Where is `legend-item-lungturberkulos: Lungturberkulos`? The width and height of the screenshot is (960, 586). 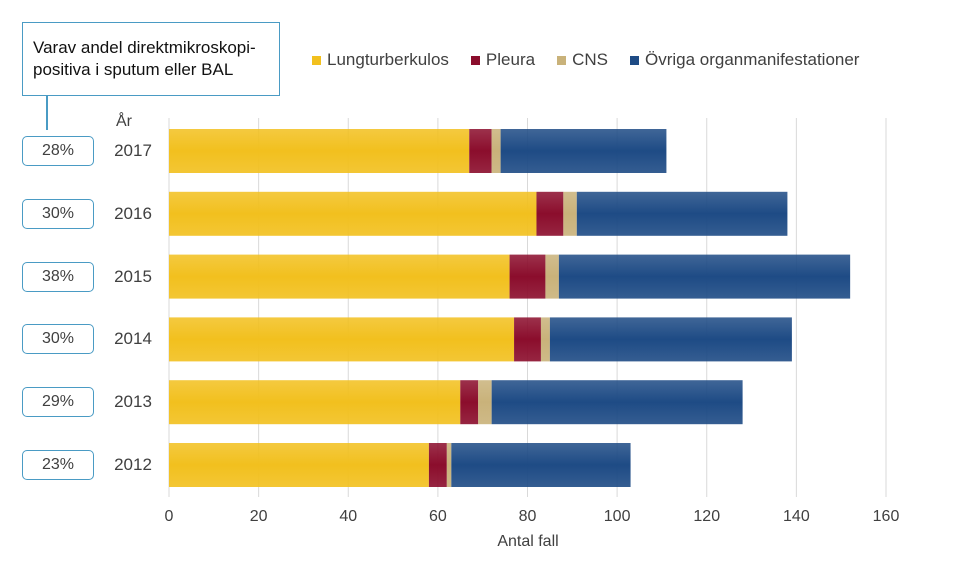
legend-item-lungturberkulos: Lungturberkulos is located at coordinates (380, 60).